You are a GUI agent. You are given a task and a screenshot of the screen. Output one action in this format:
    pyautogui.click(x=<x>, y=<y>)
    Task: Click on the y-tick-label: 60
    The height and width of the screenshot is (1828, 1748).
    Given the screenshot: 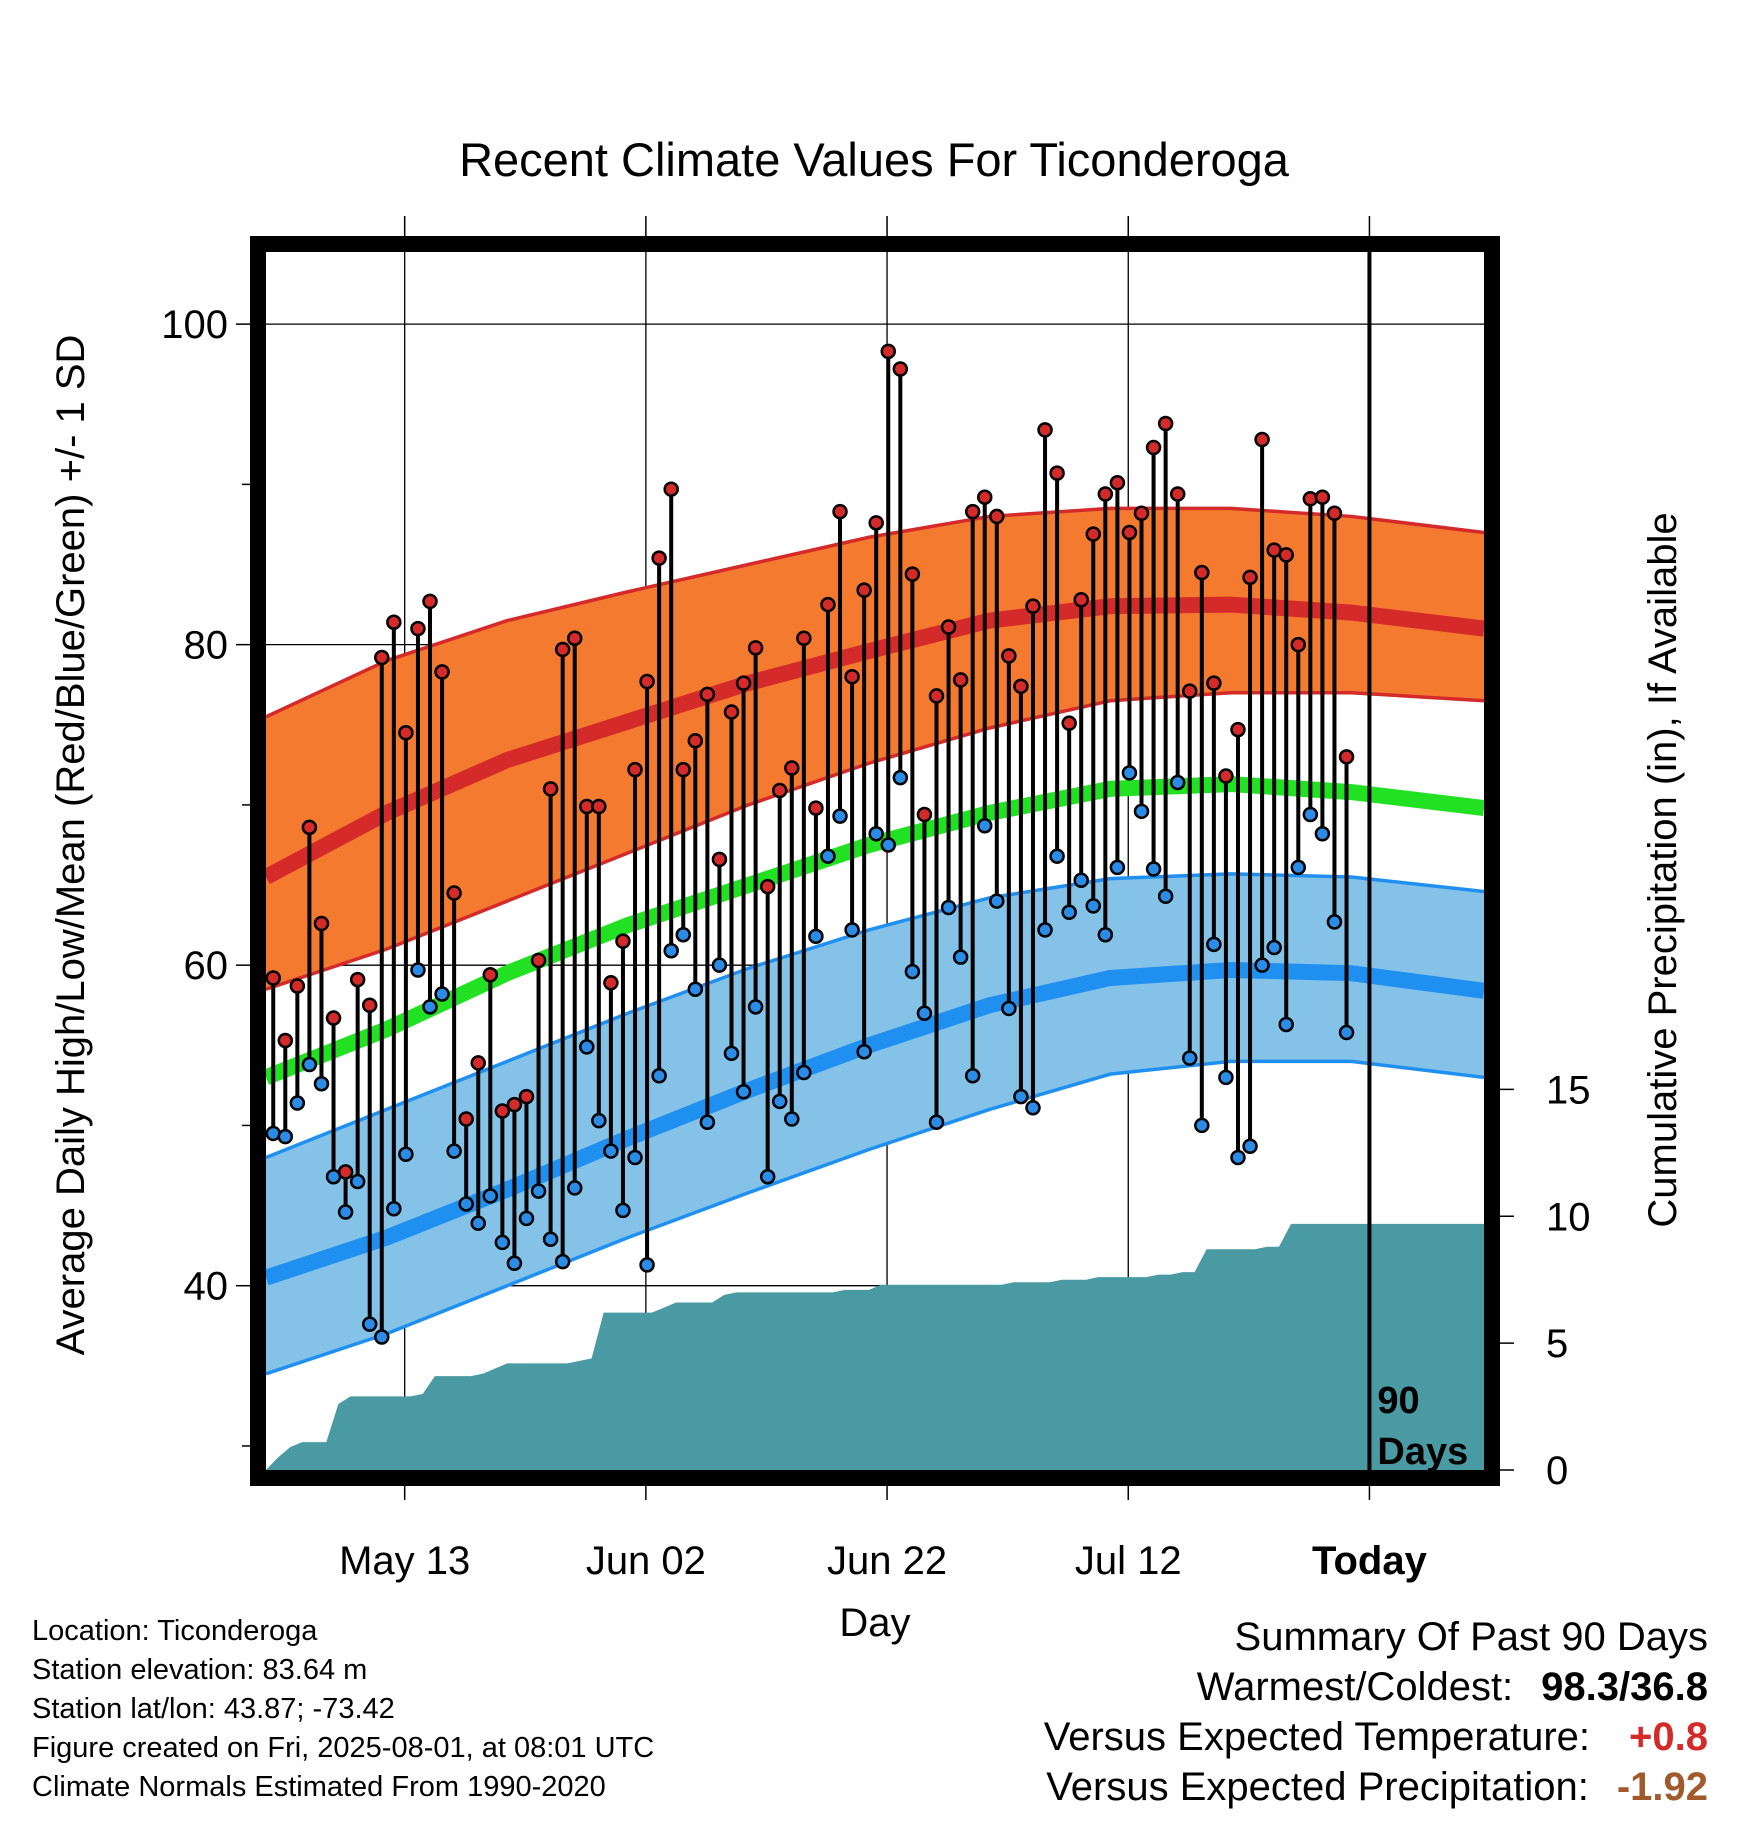 What is the action you would take?
    pyautogui.click(x=206, y=966)
    